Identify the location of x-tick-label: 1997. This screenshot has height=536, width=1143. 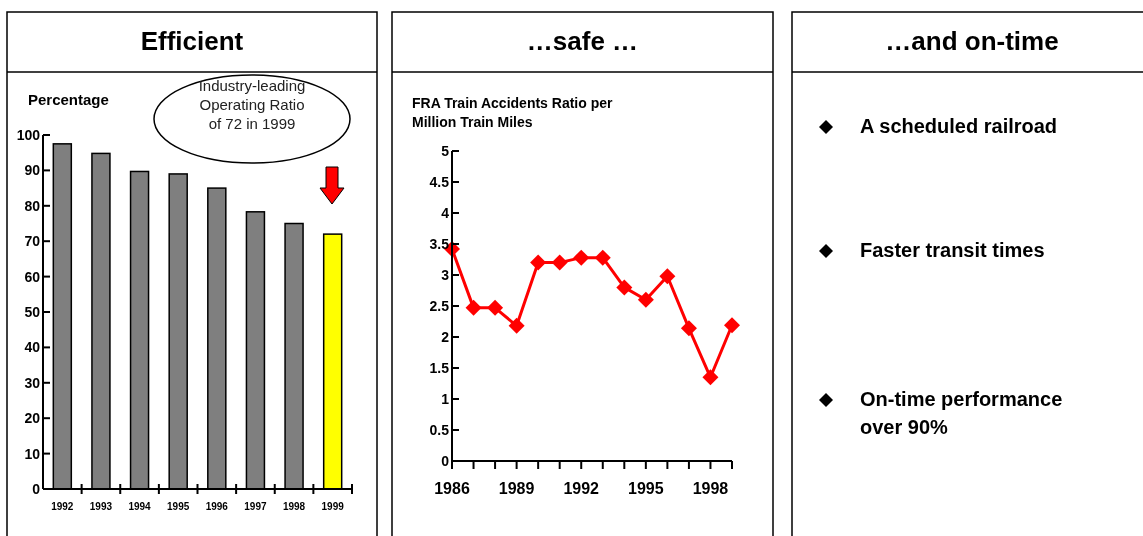
(255, 506).